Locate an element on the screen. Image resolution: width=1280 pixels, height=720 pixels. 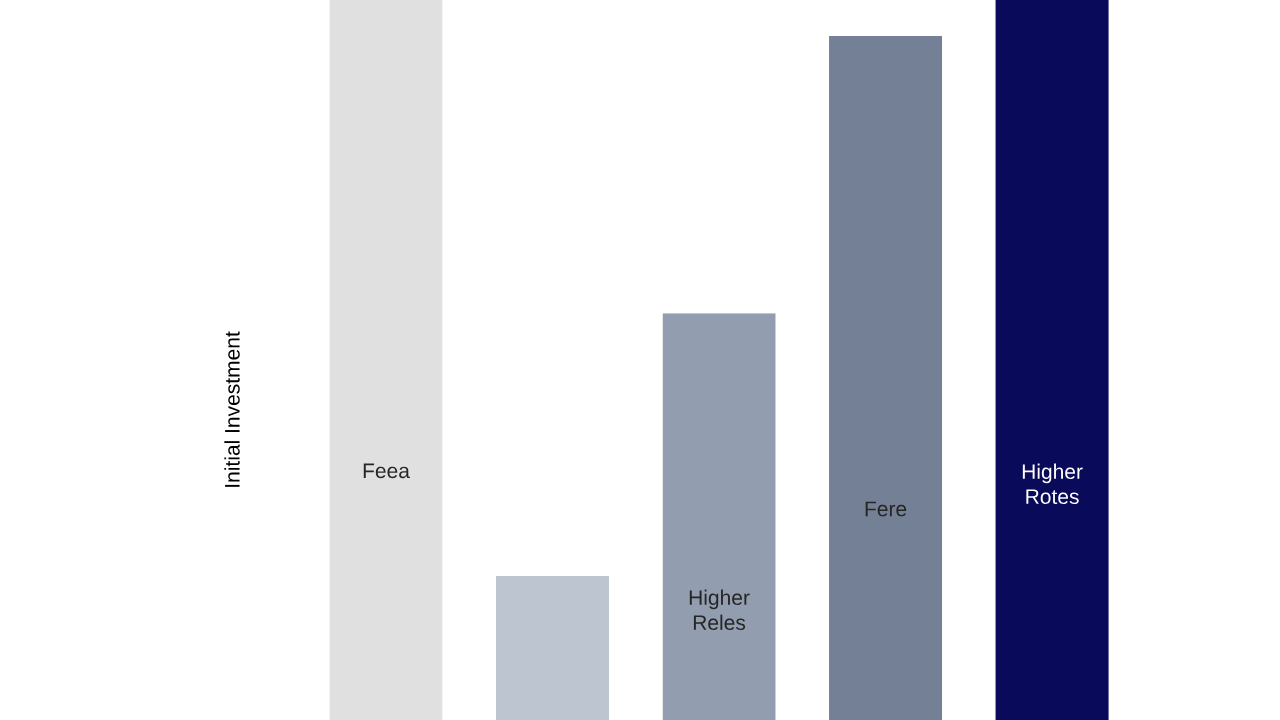
x-tick-label: Higher Rotes is located at coordinates (1052, 484).